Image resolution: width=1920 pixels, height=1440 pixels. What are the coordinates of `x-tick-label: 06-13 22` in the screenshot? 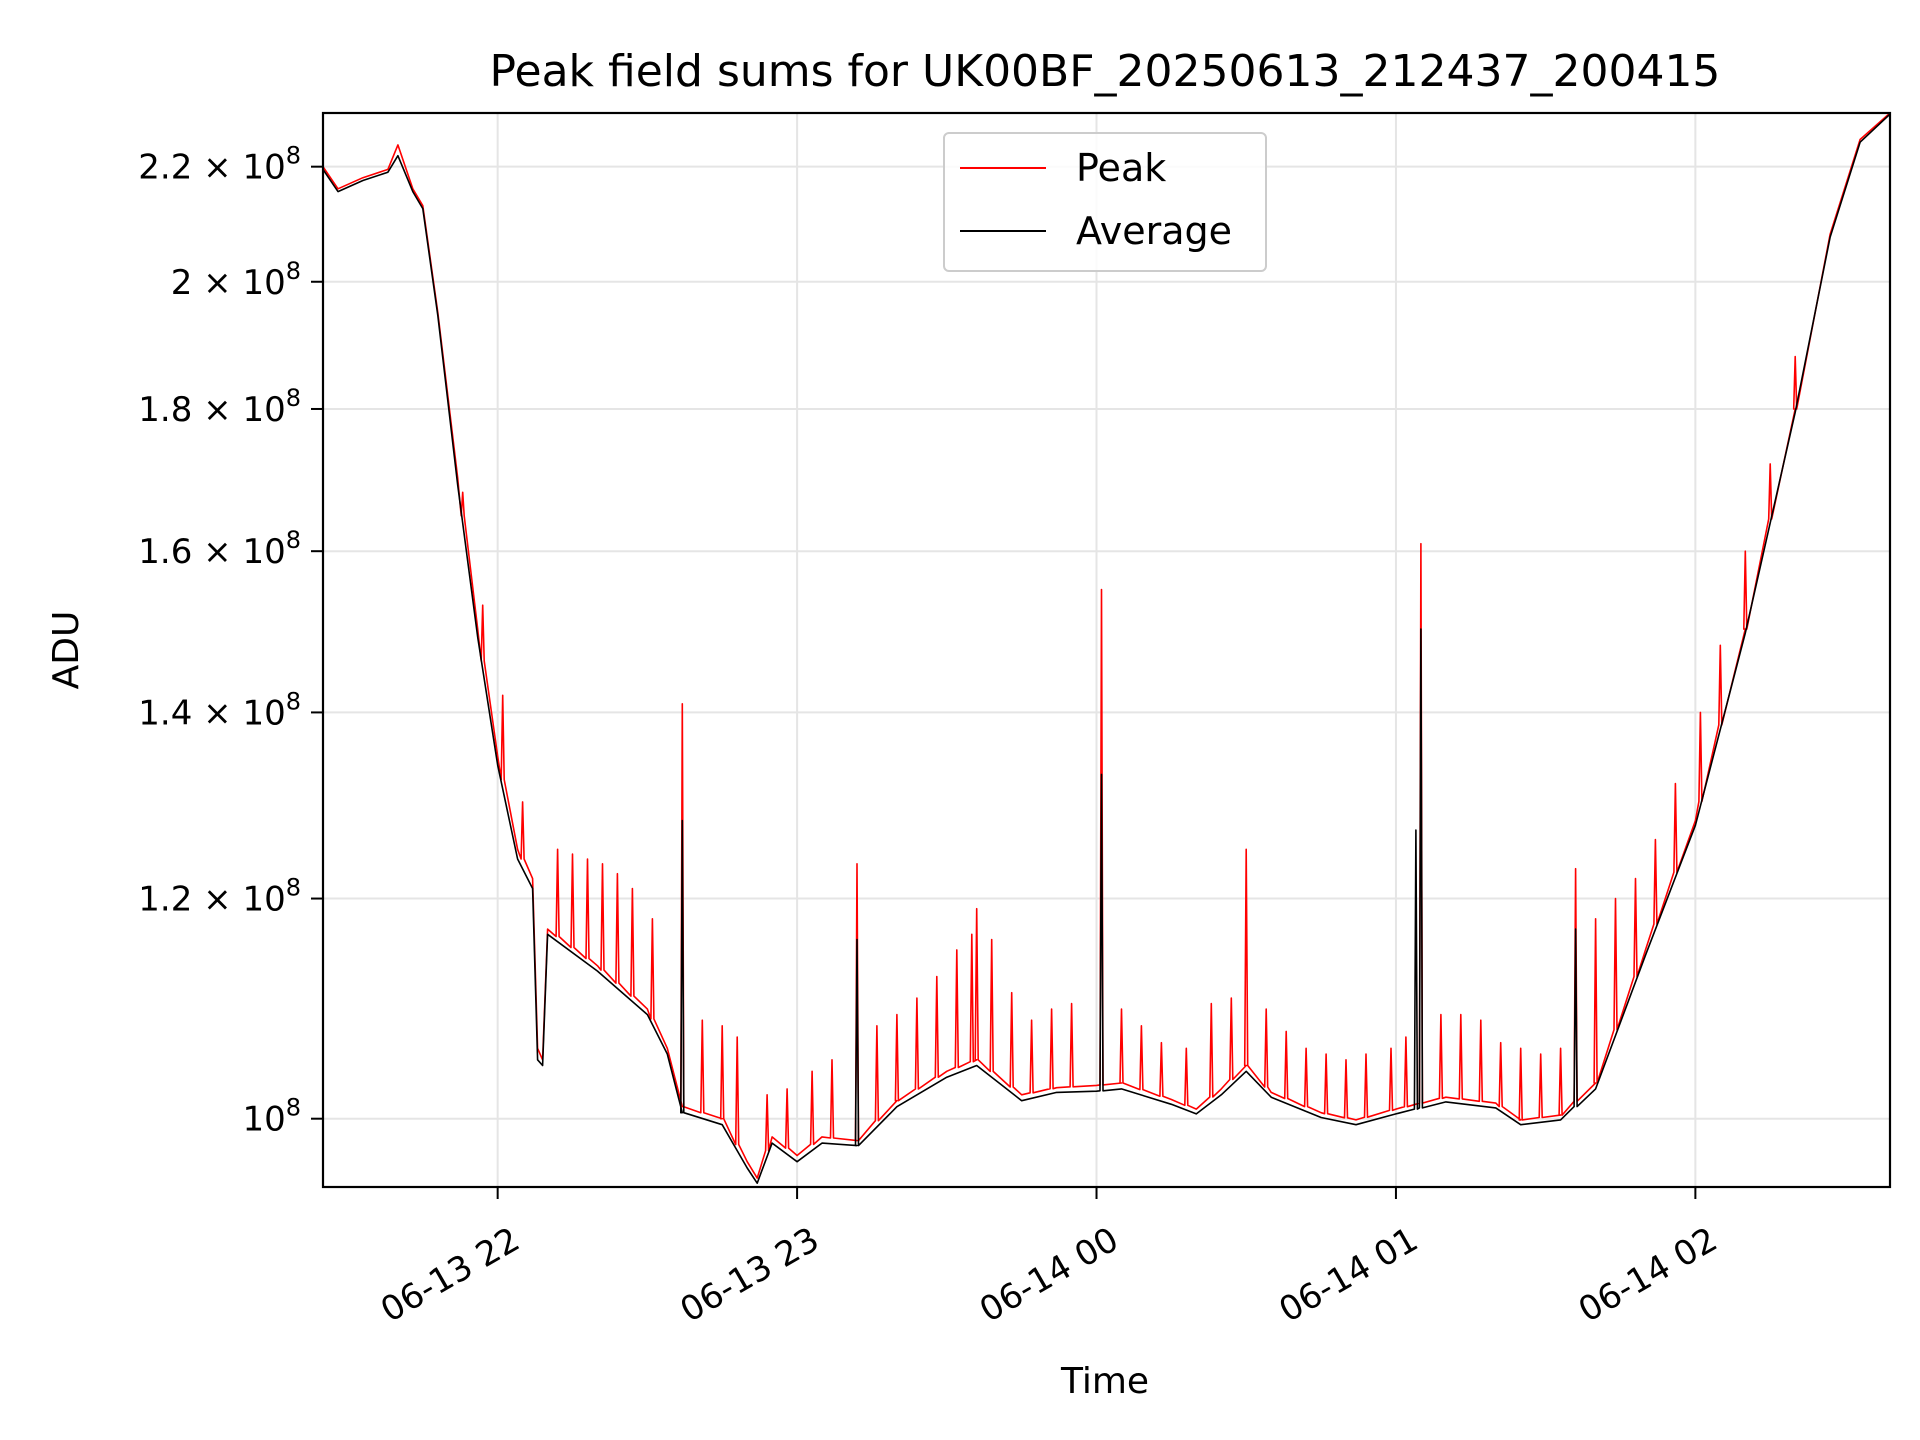 It's located at (450, 1275).